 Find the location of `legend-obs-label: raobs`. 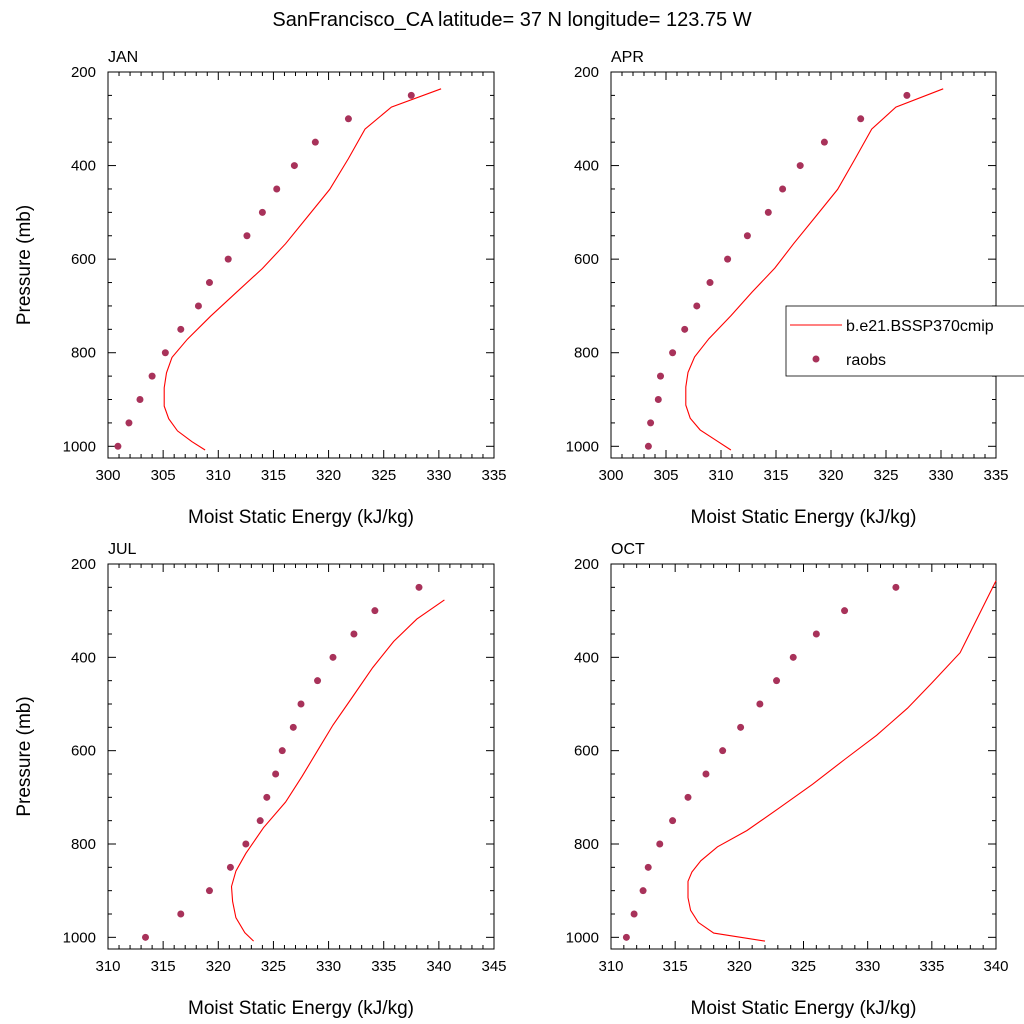

legend-obs-label: raobs is located at coordinates (866, 360).